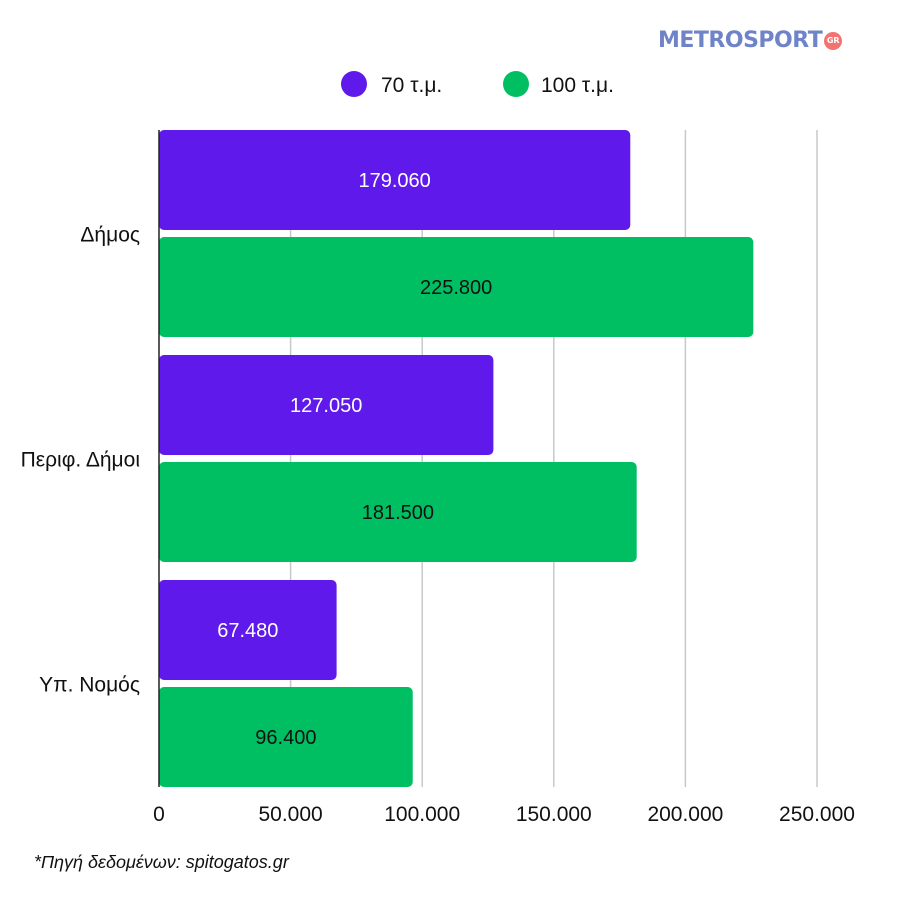 Image resolution: width=900 pixels, height=900 pixels. What do you see at coordinates (110, 235) in the screenshot?
I see `category-label: Δήμος` at bounding box center [110, 235].